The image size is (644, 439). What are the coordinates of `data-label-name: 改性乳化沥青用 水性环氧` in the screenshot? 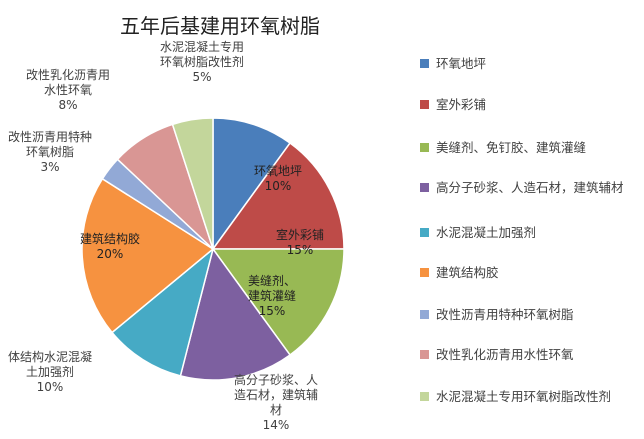 It's located at (68, 82).